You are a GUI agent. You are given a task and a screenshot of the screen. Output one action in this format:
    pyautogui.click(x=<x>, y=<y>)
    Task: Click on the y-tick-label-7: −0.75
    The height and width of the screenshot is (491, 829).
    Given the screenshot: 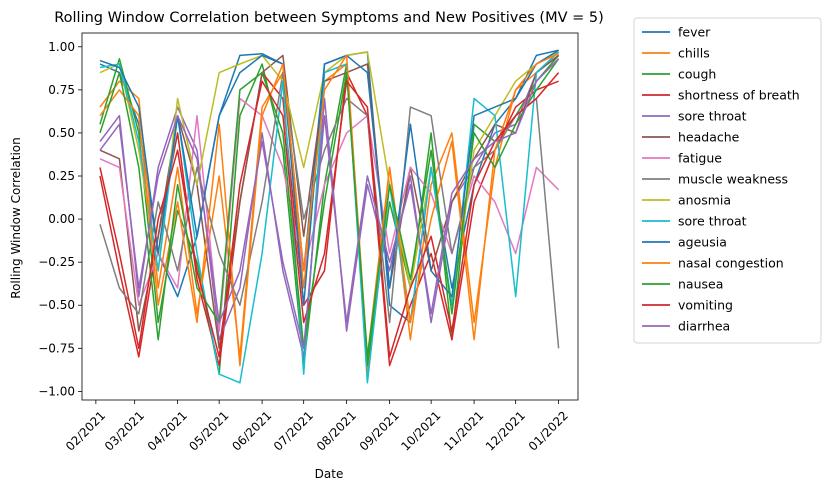 What is the action you would take?
    pyautogui.click(x=56, y=348)
    